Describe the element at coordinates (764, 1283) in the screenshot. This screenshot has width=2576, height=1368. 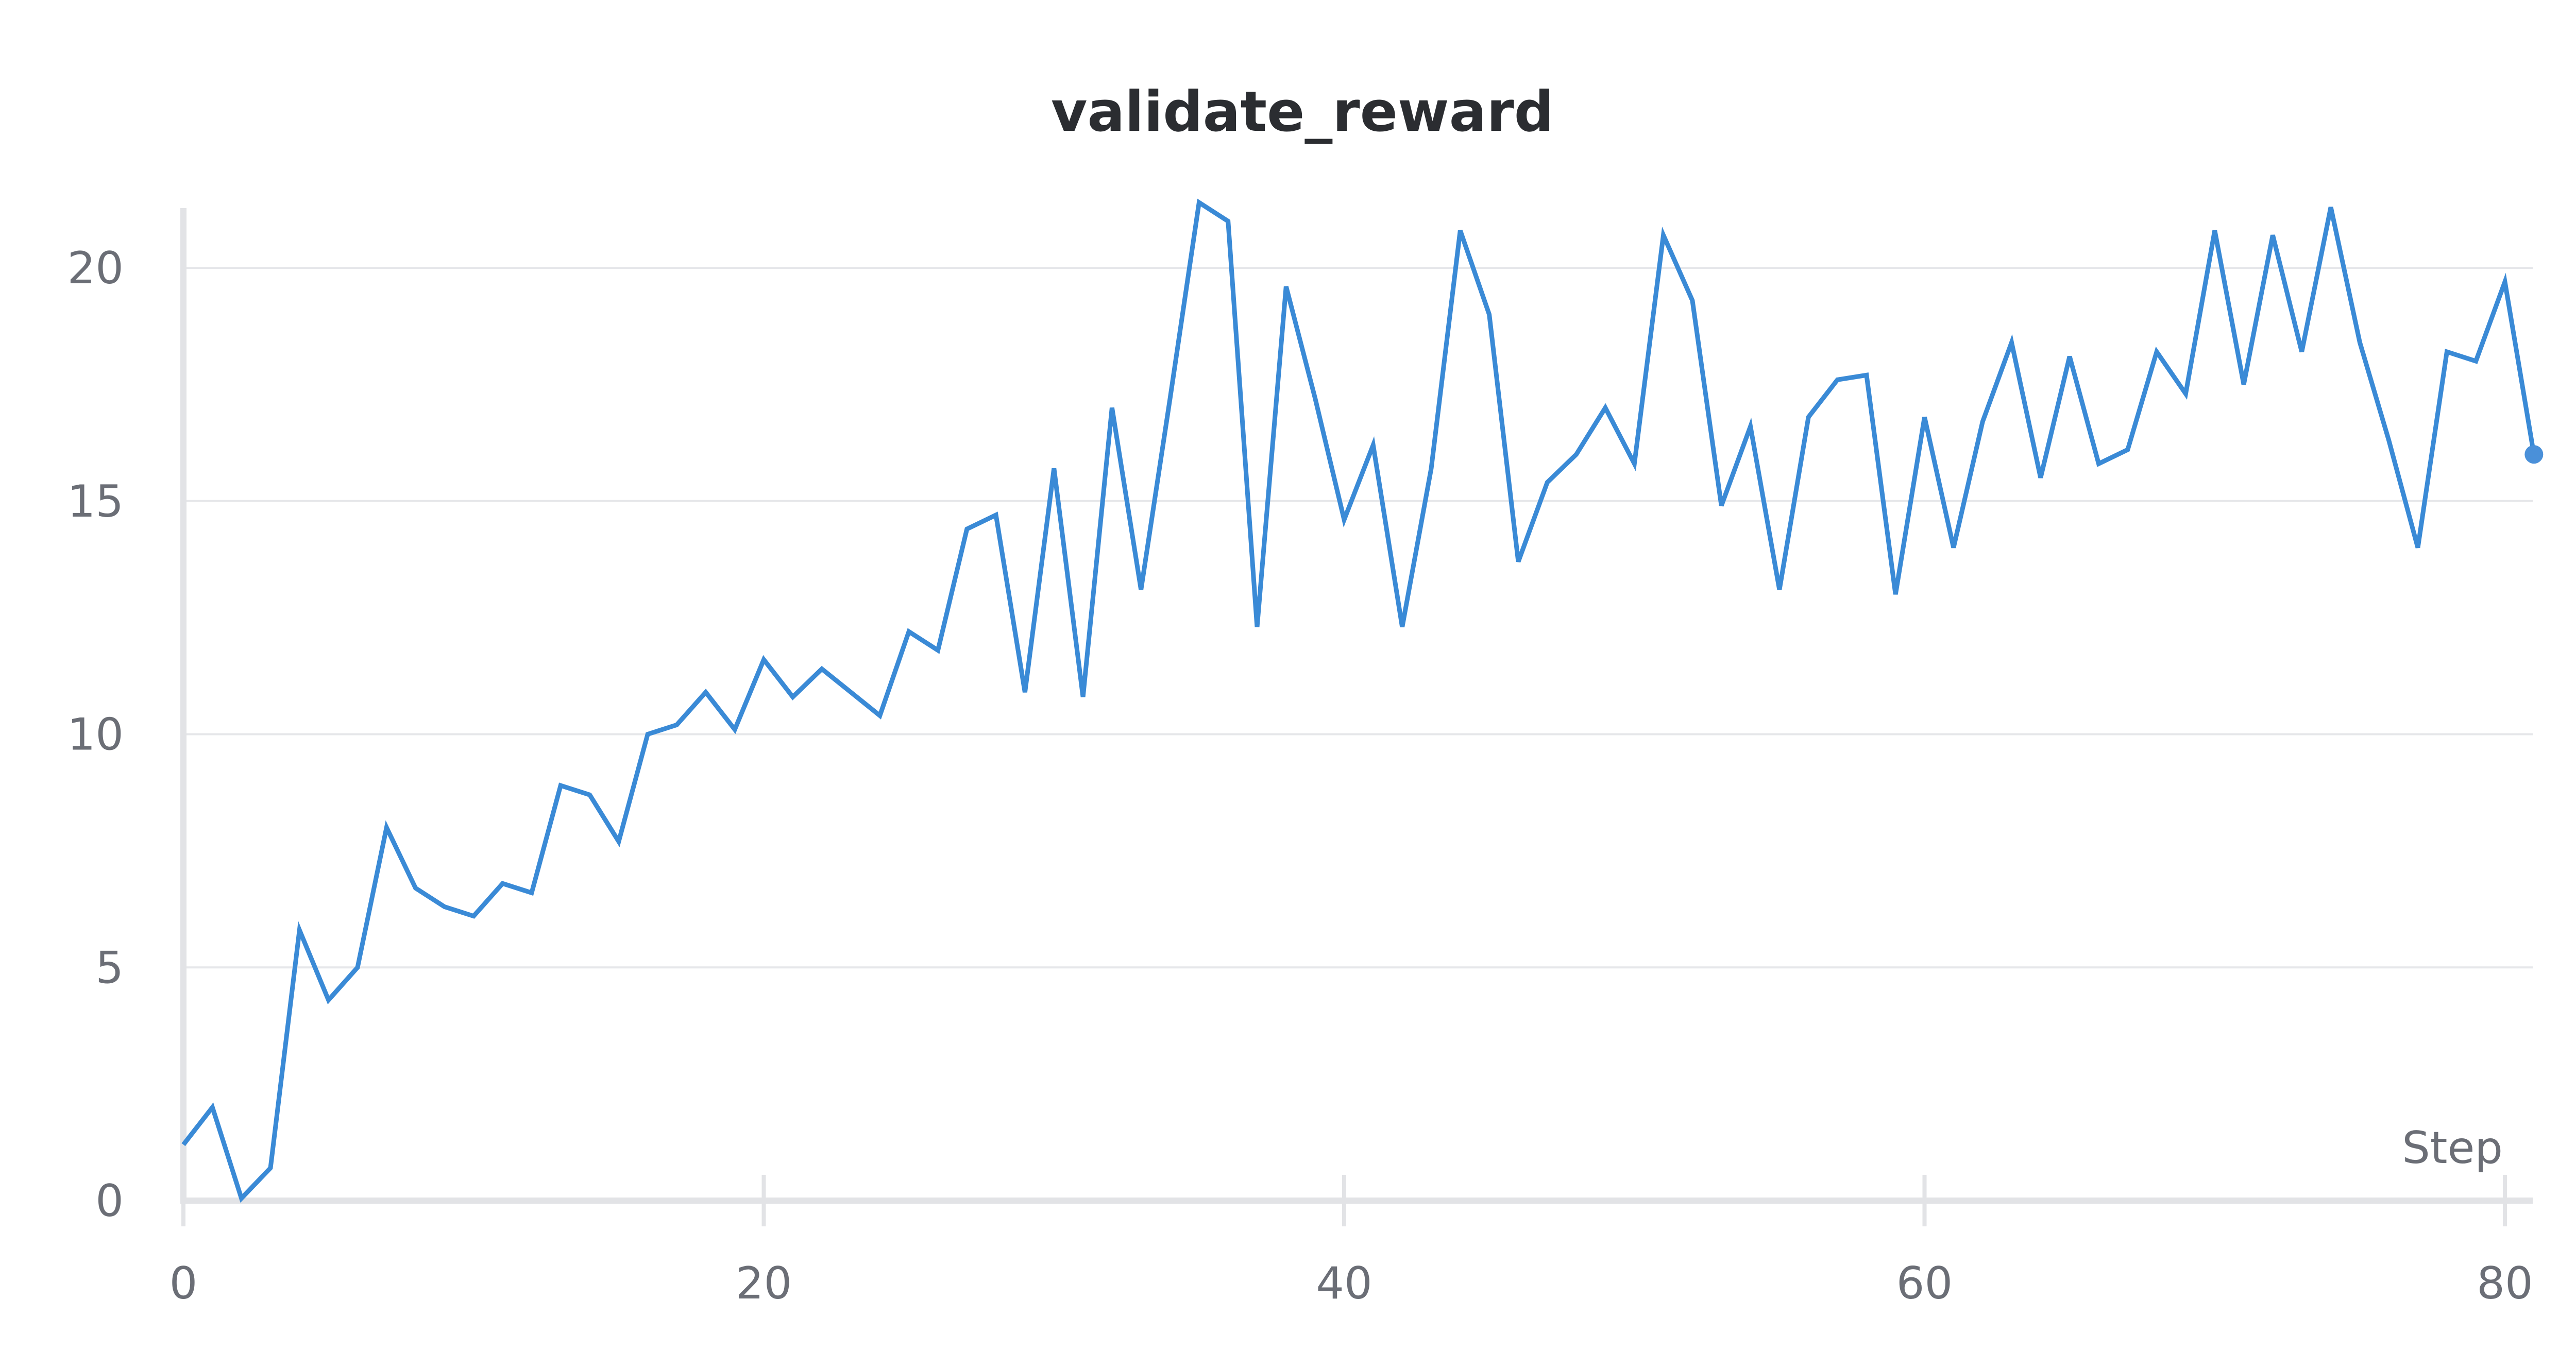
I see `x-tick-label-20: 20` at that location.